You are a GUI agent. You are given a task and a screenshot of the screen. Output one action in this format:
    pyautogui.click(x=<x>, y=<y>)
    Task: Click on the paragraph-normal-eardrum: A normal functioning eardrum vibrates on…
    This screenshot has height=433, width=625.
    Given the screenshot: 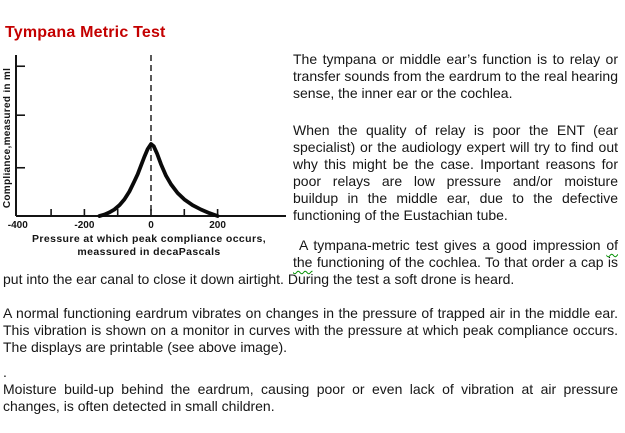 What is the action you would take?
    pyautogui.click(x=310, y=330)
    